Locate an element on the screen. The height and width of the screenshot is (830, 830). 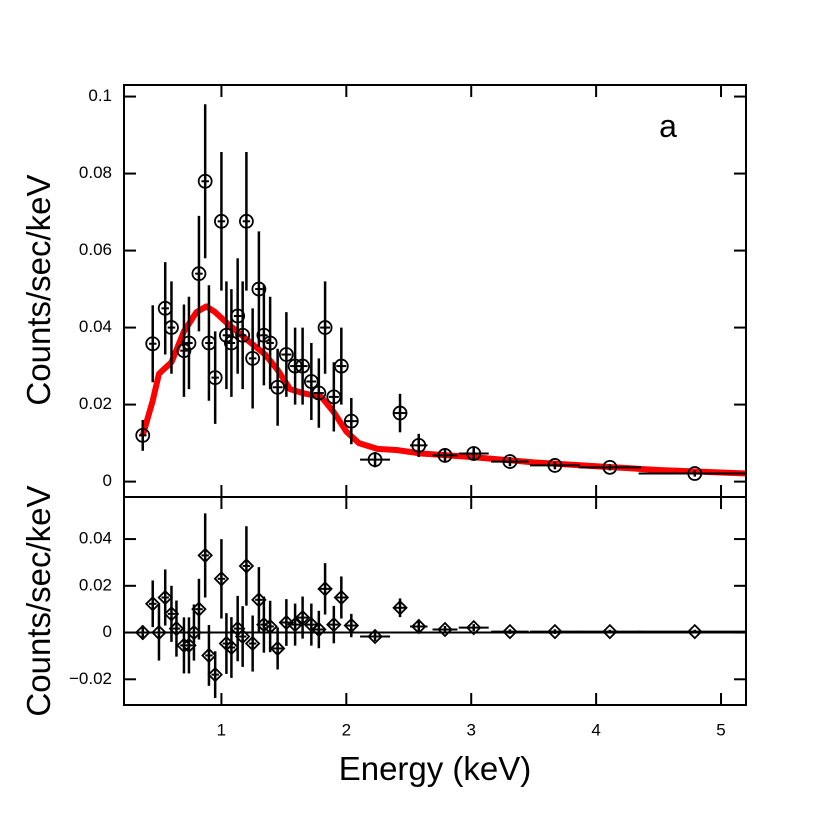
x-tick-label: 1 is located at coordinates (221, 729).